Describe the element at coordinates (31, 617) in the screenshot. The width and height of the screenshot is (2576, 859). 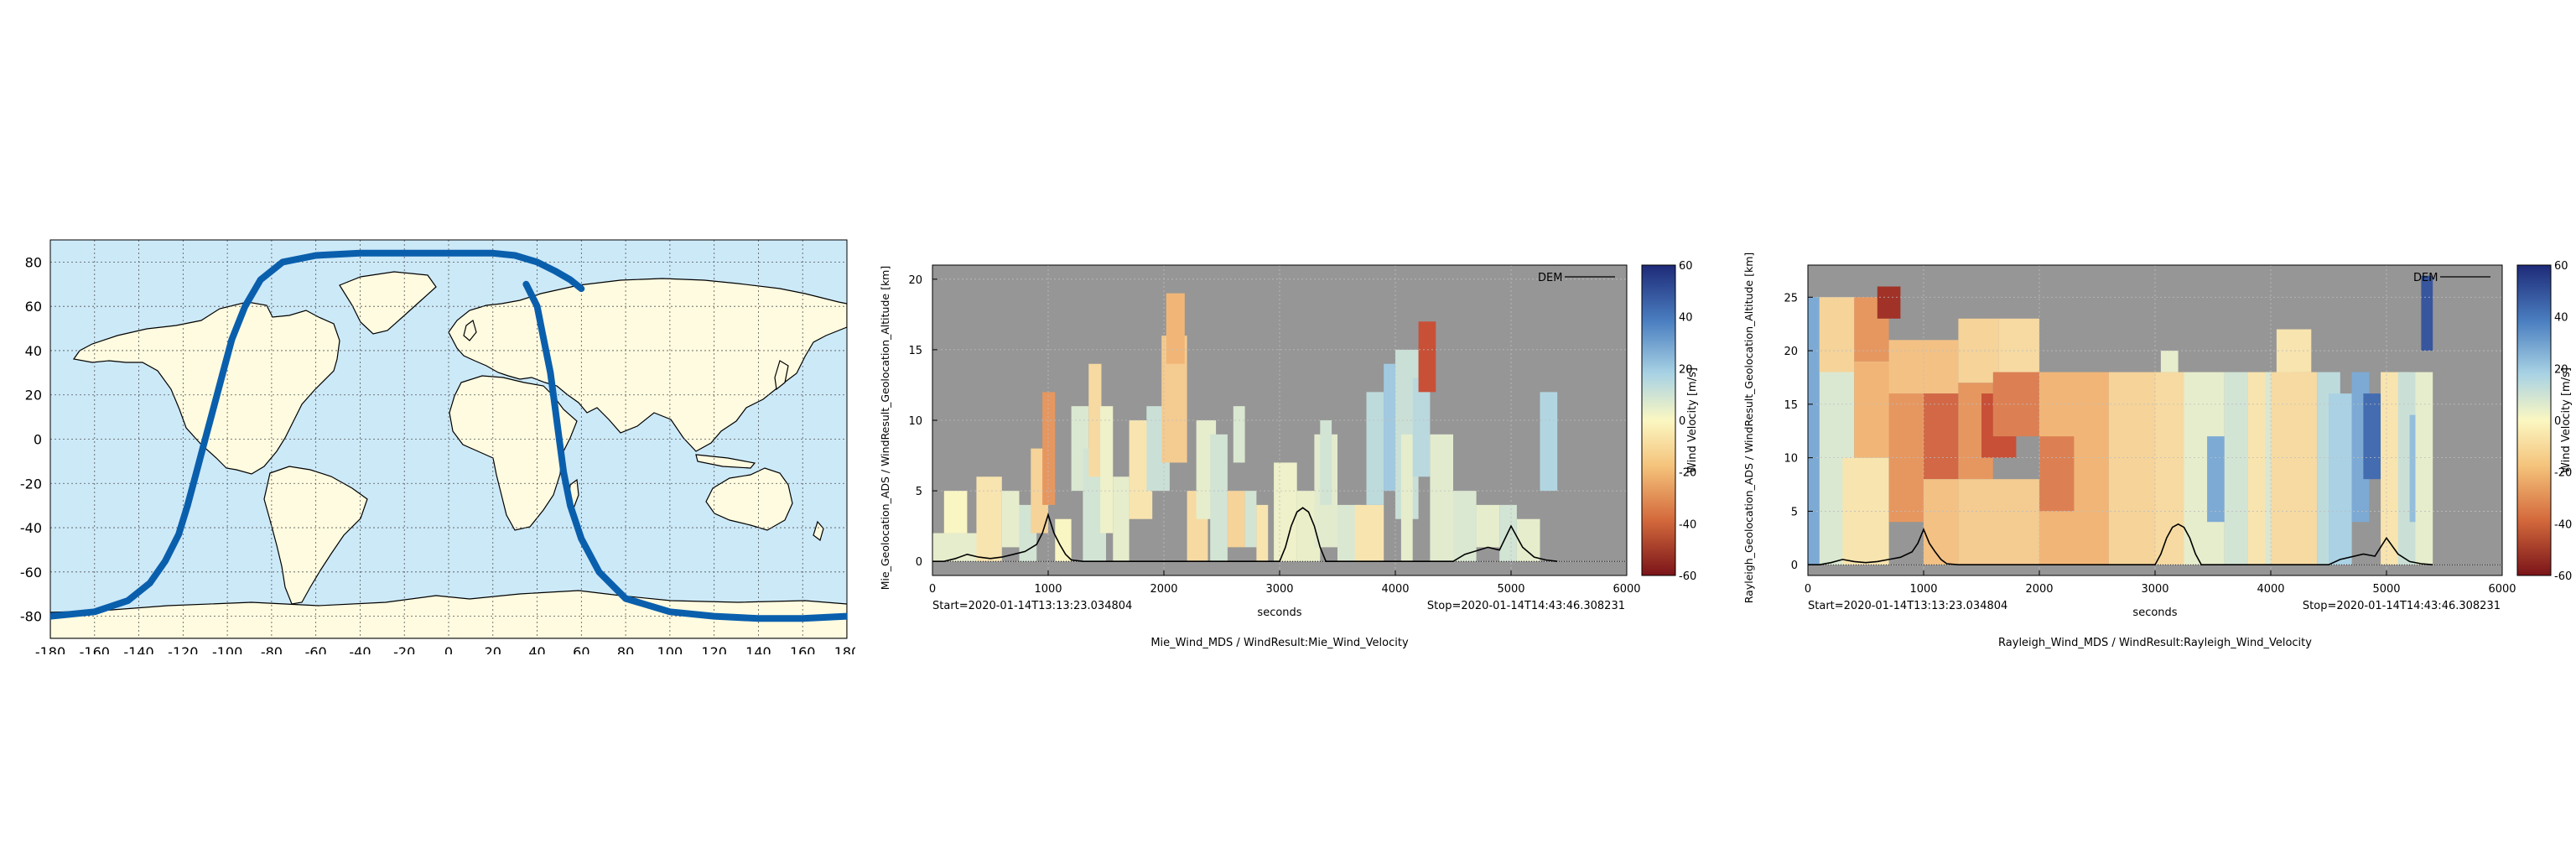
I see `map-y-tick-label: -80` at that location.